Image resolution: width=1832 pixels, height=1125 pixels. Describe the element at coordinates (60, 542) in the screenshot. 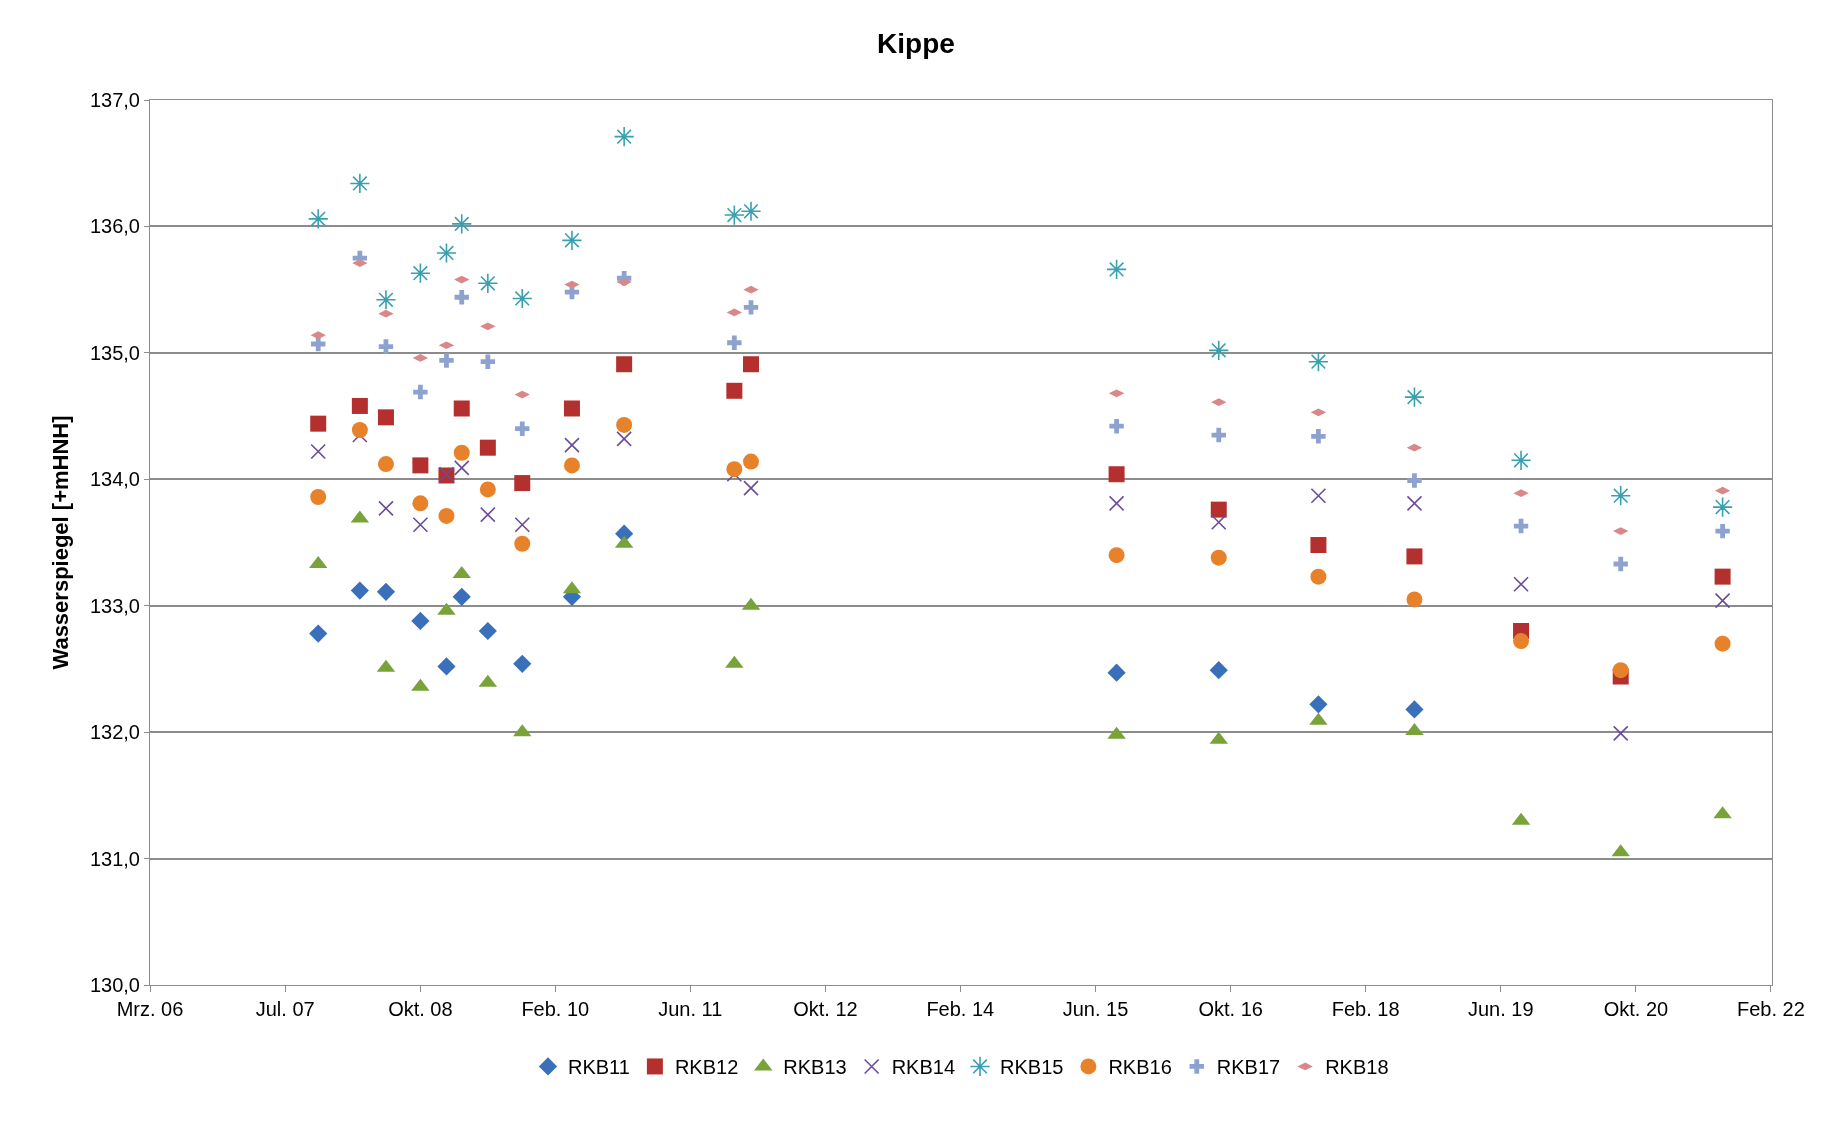

I see `y-axis-title: Wasserspiegel [+mHNH]` at that location.